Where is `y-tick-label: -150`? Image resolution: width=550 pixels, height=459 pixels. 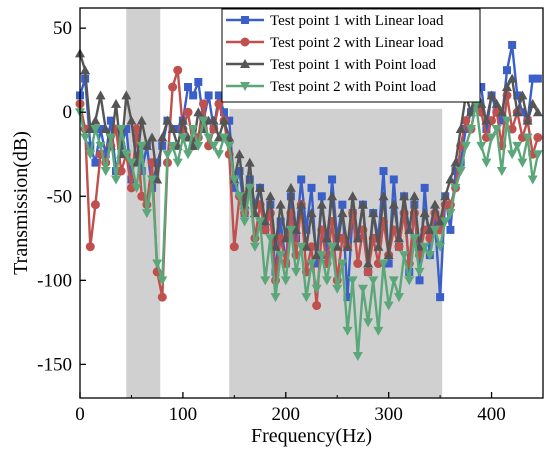 y-tick-label: -150 is located at coordinates (54, 364).